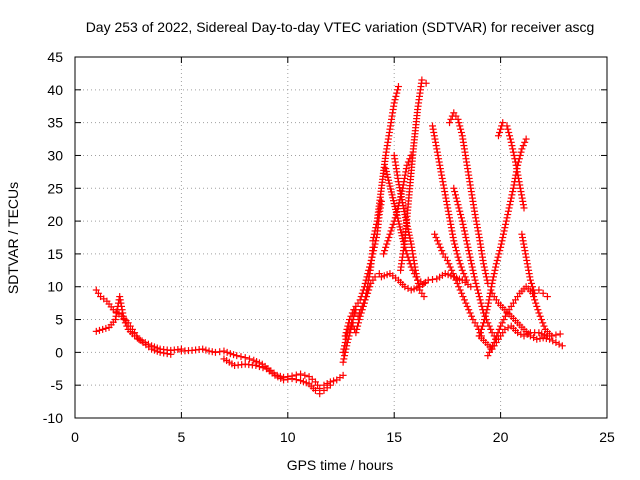 The height and width of the screenshot is (480, 640). I want to click on y-tick-label: 0, so click(59, 352).